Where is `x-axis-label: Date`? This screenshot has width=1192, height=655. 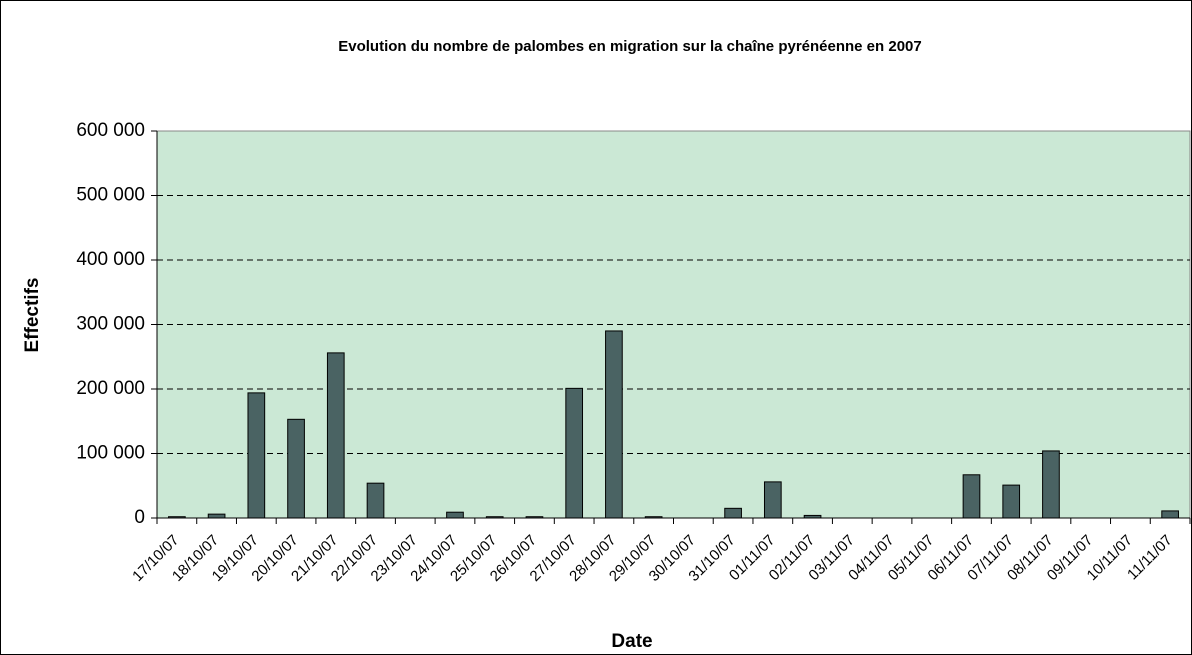 x-axis-label: Date is located at coordinates (631, 641).